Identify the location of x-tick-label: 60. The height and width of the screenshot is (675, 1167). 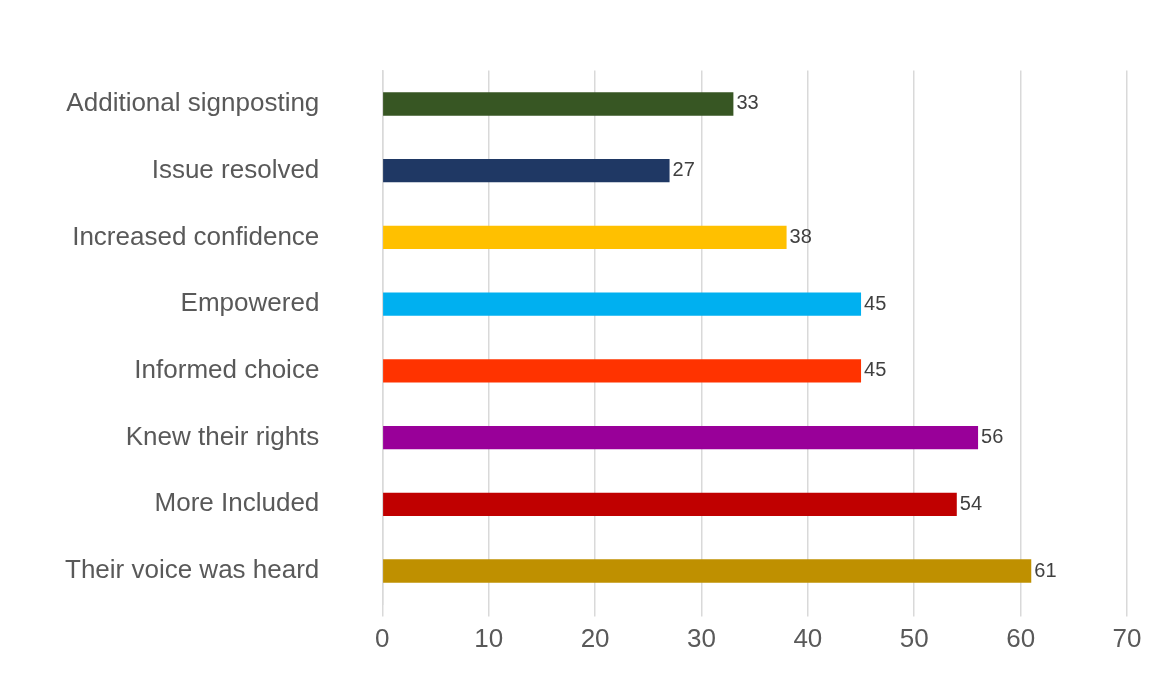
(1021, 638).